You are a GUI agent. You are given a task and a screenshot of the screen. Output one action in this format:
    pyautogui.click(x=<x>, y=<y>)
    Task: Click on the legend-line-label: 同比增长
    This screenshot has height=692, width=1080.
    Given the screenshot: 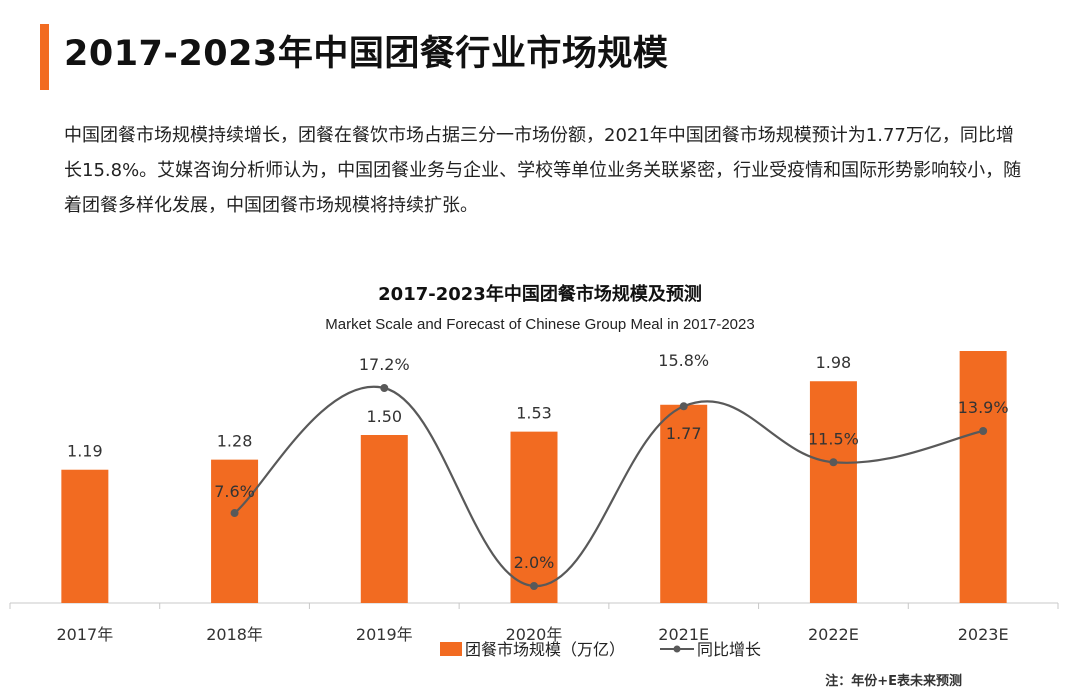 What is the action you would take?
    pyautogui.click(x=729, y=649)
    